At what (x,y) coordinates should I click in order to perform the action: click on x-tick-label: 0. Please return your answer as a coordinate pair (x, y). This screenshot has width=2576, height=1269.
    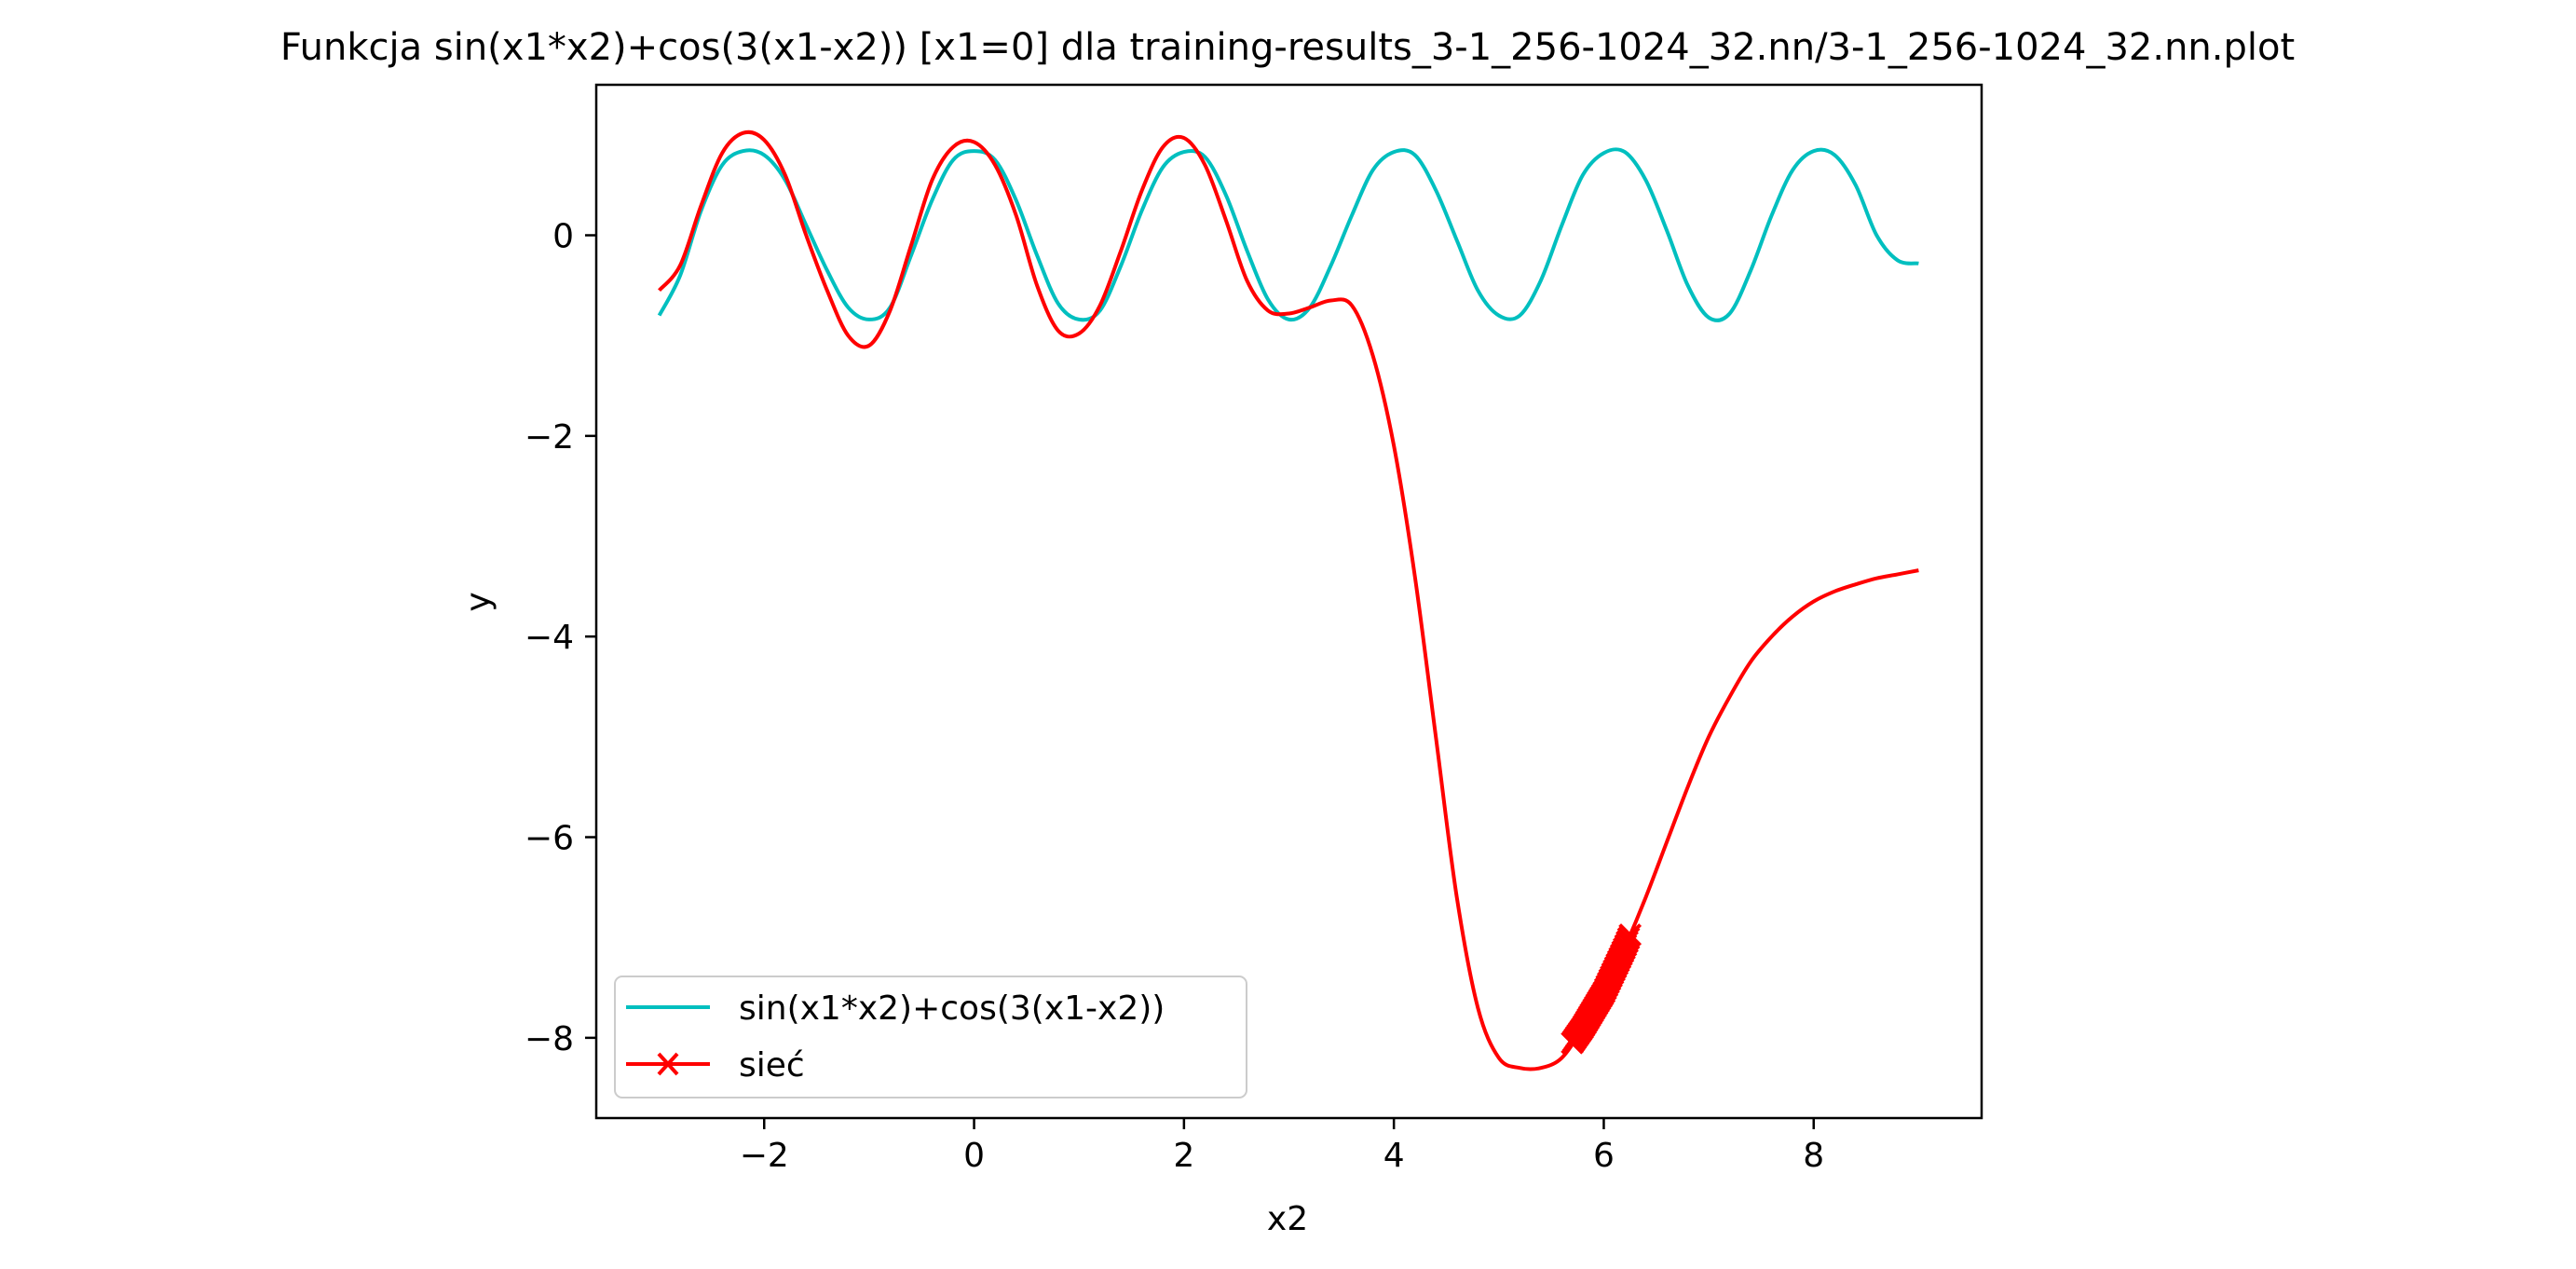
    Looking at the image, I should click on (974, 1156).